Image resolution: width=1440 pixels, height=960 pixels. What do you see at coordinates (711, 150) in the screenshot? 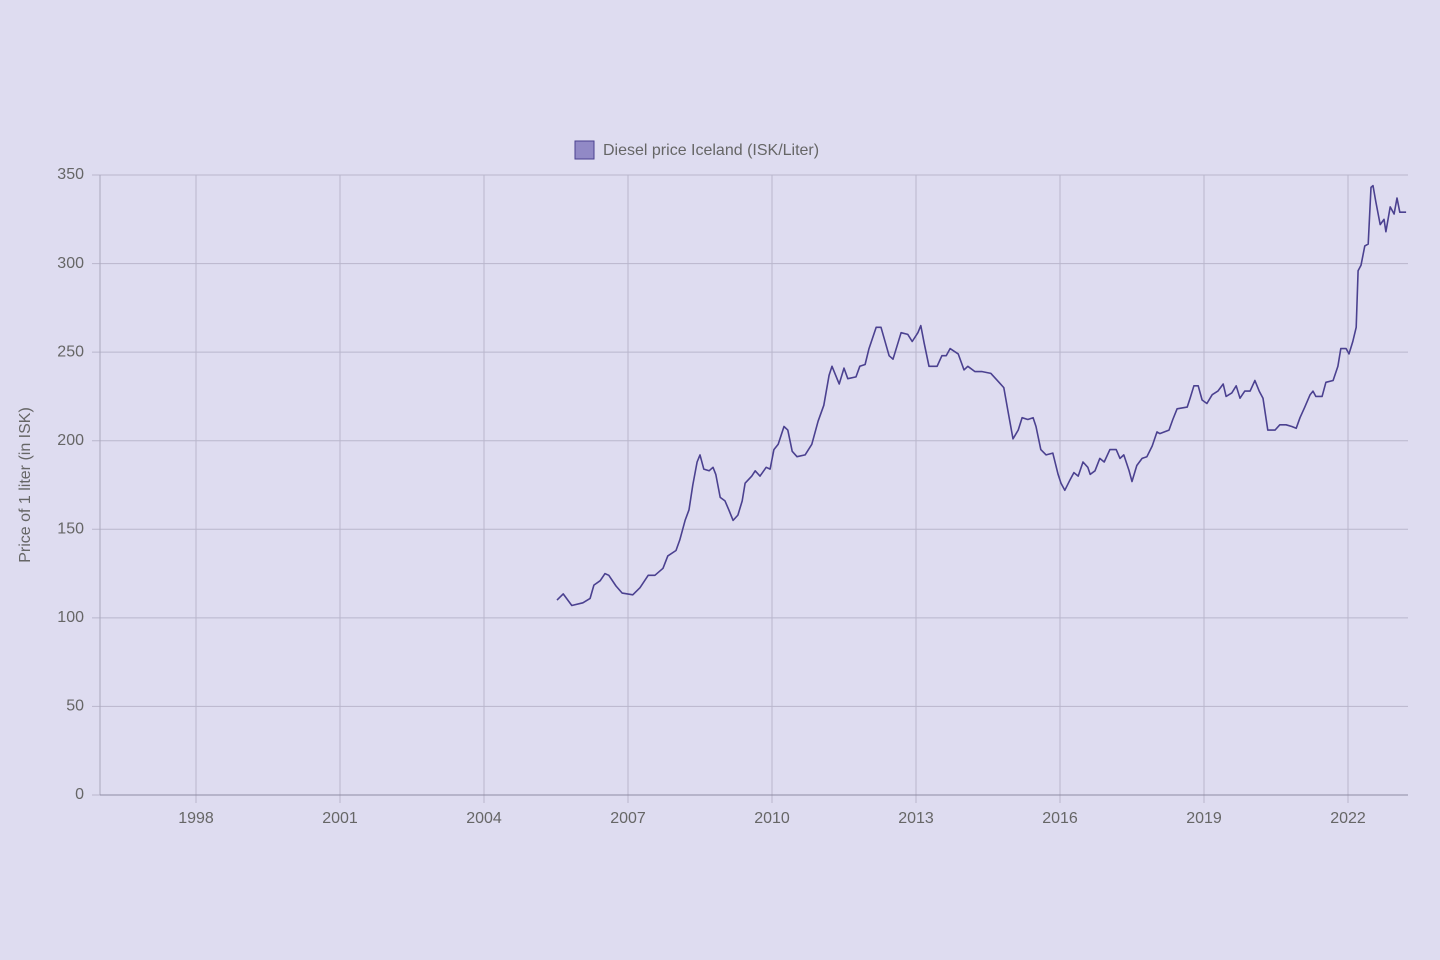
I see `legend-label: Diesel price Iceland (ISK/Liter)` at bounding box center [711, 150].